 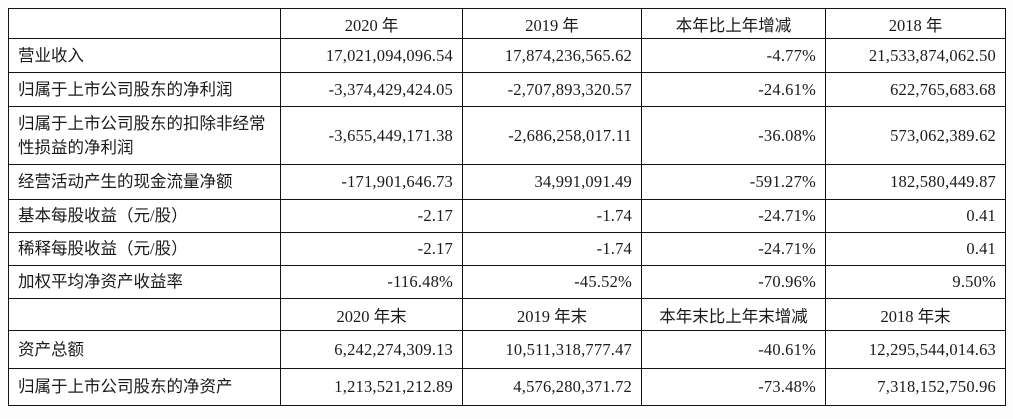 What do you see at coordinates (144, 282) in the screenshot?
I see `row-label: 加权平均净资产收益率` at bounding box center [144, 282].